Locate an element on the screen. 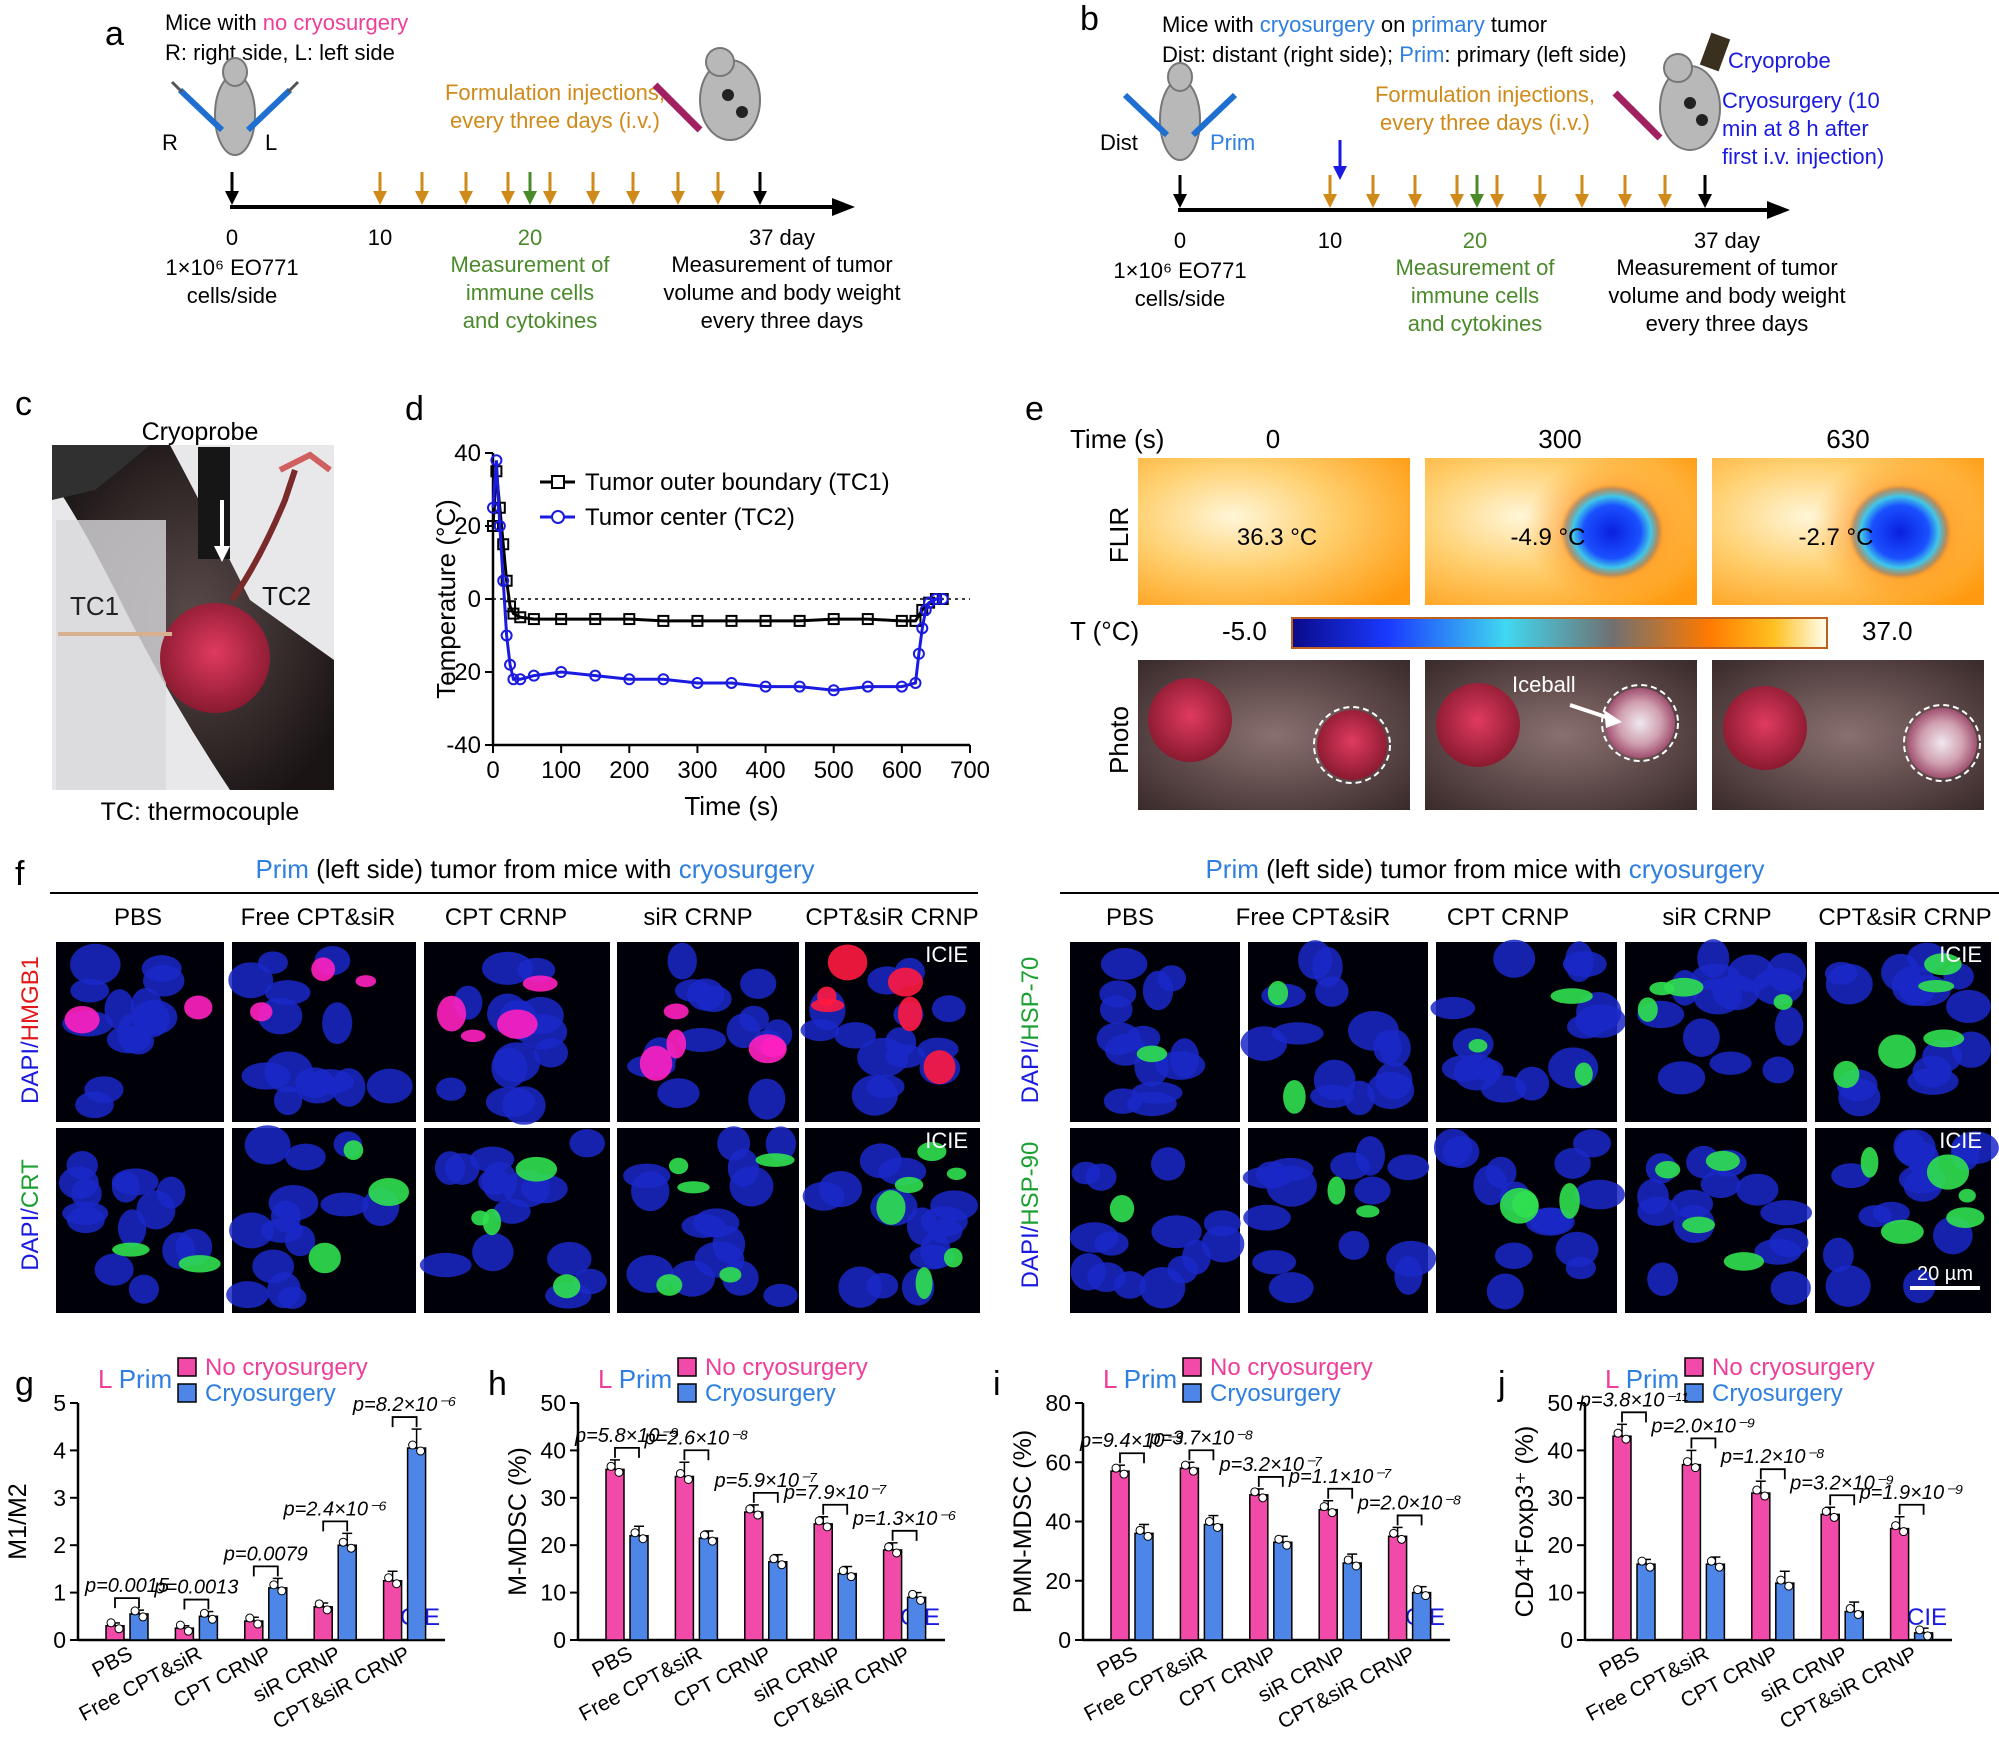 This screenshot has height=1743, width=1999. row-label-hsp90: DAPI/HSP-90 is located at coordinates (1030, 1215).